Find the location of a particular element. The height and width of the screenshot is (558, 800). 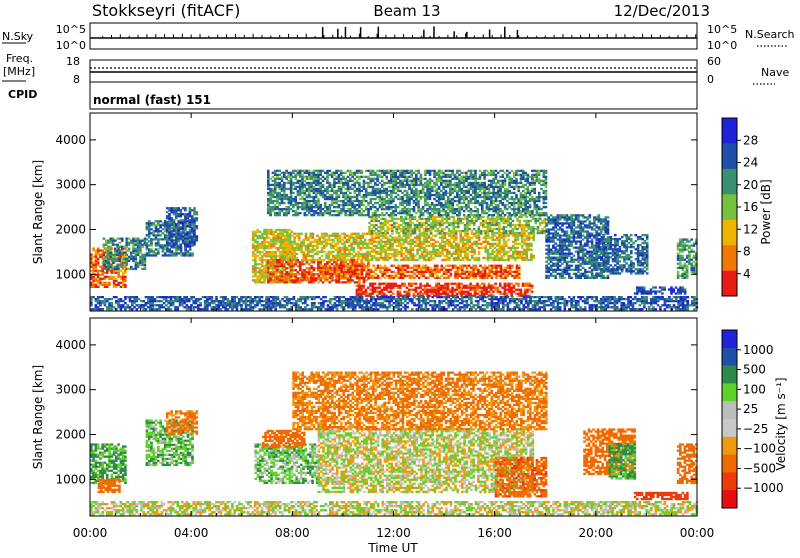

freq-tick-bottom: 8 is located at coordinates (76, 79).